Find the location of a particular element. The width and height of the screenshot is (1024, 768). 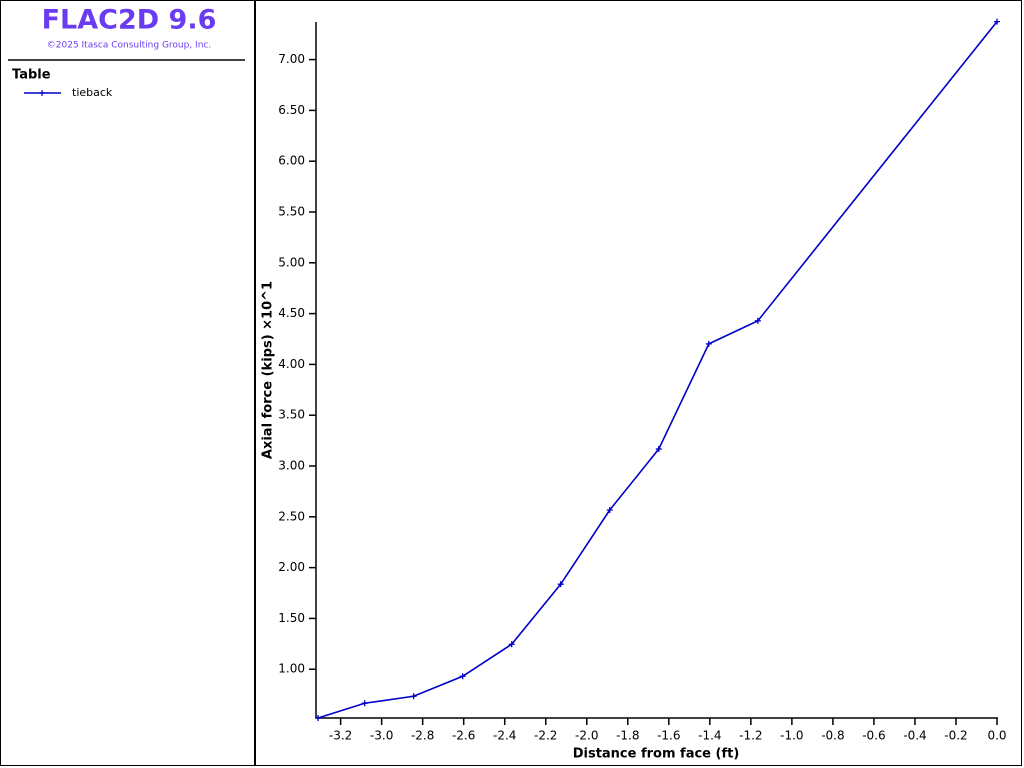

y-tick-label: 2.00 is located at coordinates (291, 567).